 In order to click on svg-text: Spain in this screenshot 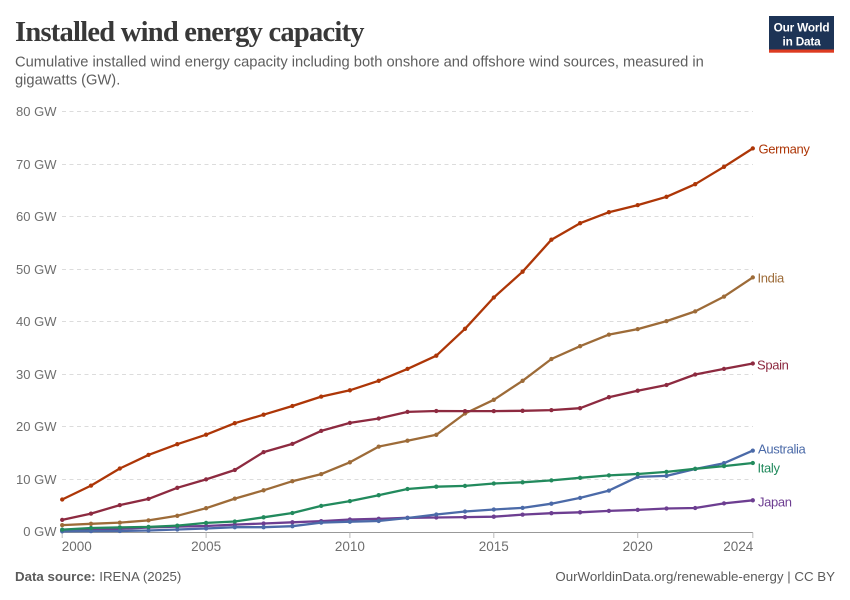, I will do `click(773, 365)`.